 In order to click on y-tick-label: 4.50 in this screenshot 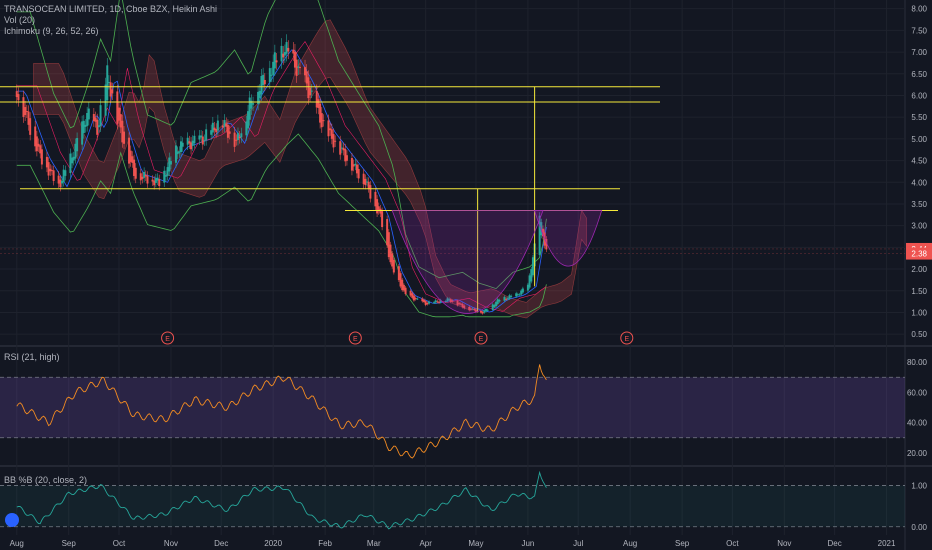, I will do `click(919, 161)`.